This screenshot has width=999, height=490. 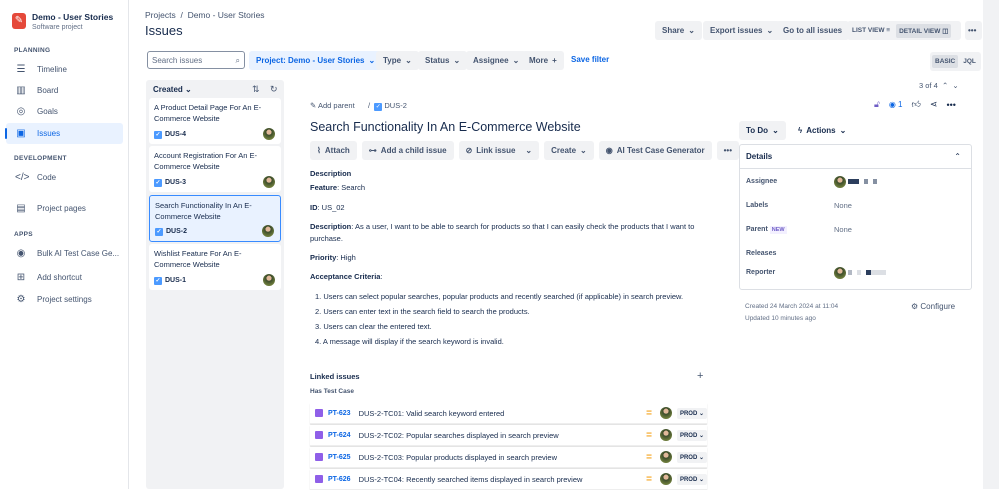 What do you see at coordinates (499, 150) in the screenshot?
I see `link-issue-button: ⊘ Link issue ⌄` at bounding box center [499, 150].